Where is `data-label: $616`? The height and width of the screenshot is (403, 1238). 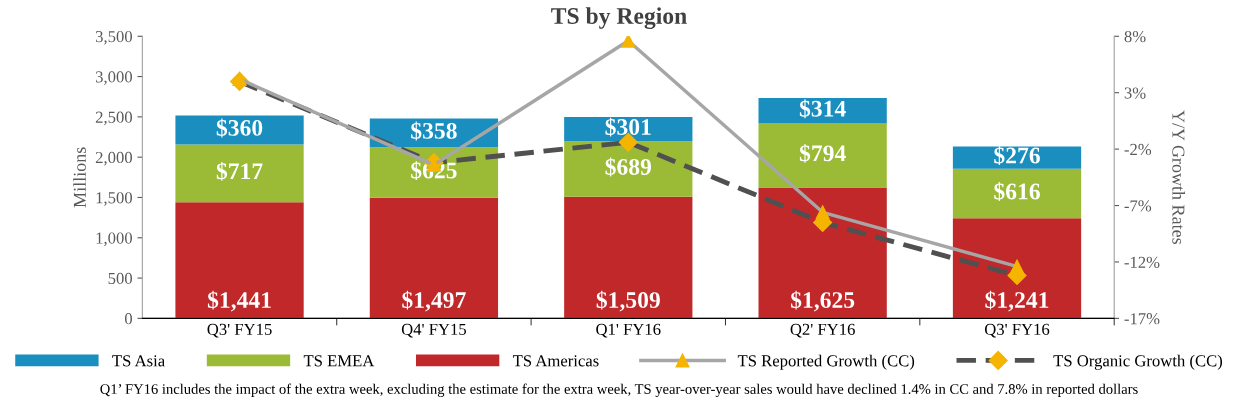
data-label: $616 is located at coordinates (1017, 191).